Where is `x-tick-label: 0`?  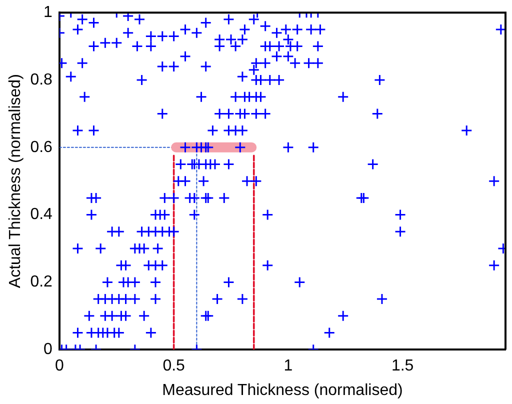
x-tick-label: 0 is located at coordinates (59, 366).